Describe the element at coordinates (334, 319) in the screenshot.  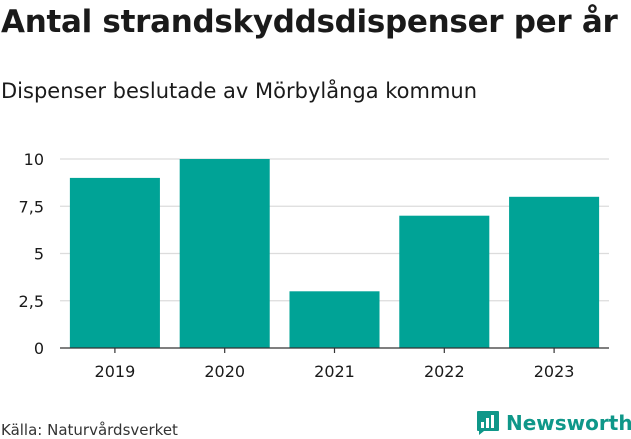
I see `bar-2021` at that location.